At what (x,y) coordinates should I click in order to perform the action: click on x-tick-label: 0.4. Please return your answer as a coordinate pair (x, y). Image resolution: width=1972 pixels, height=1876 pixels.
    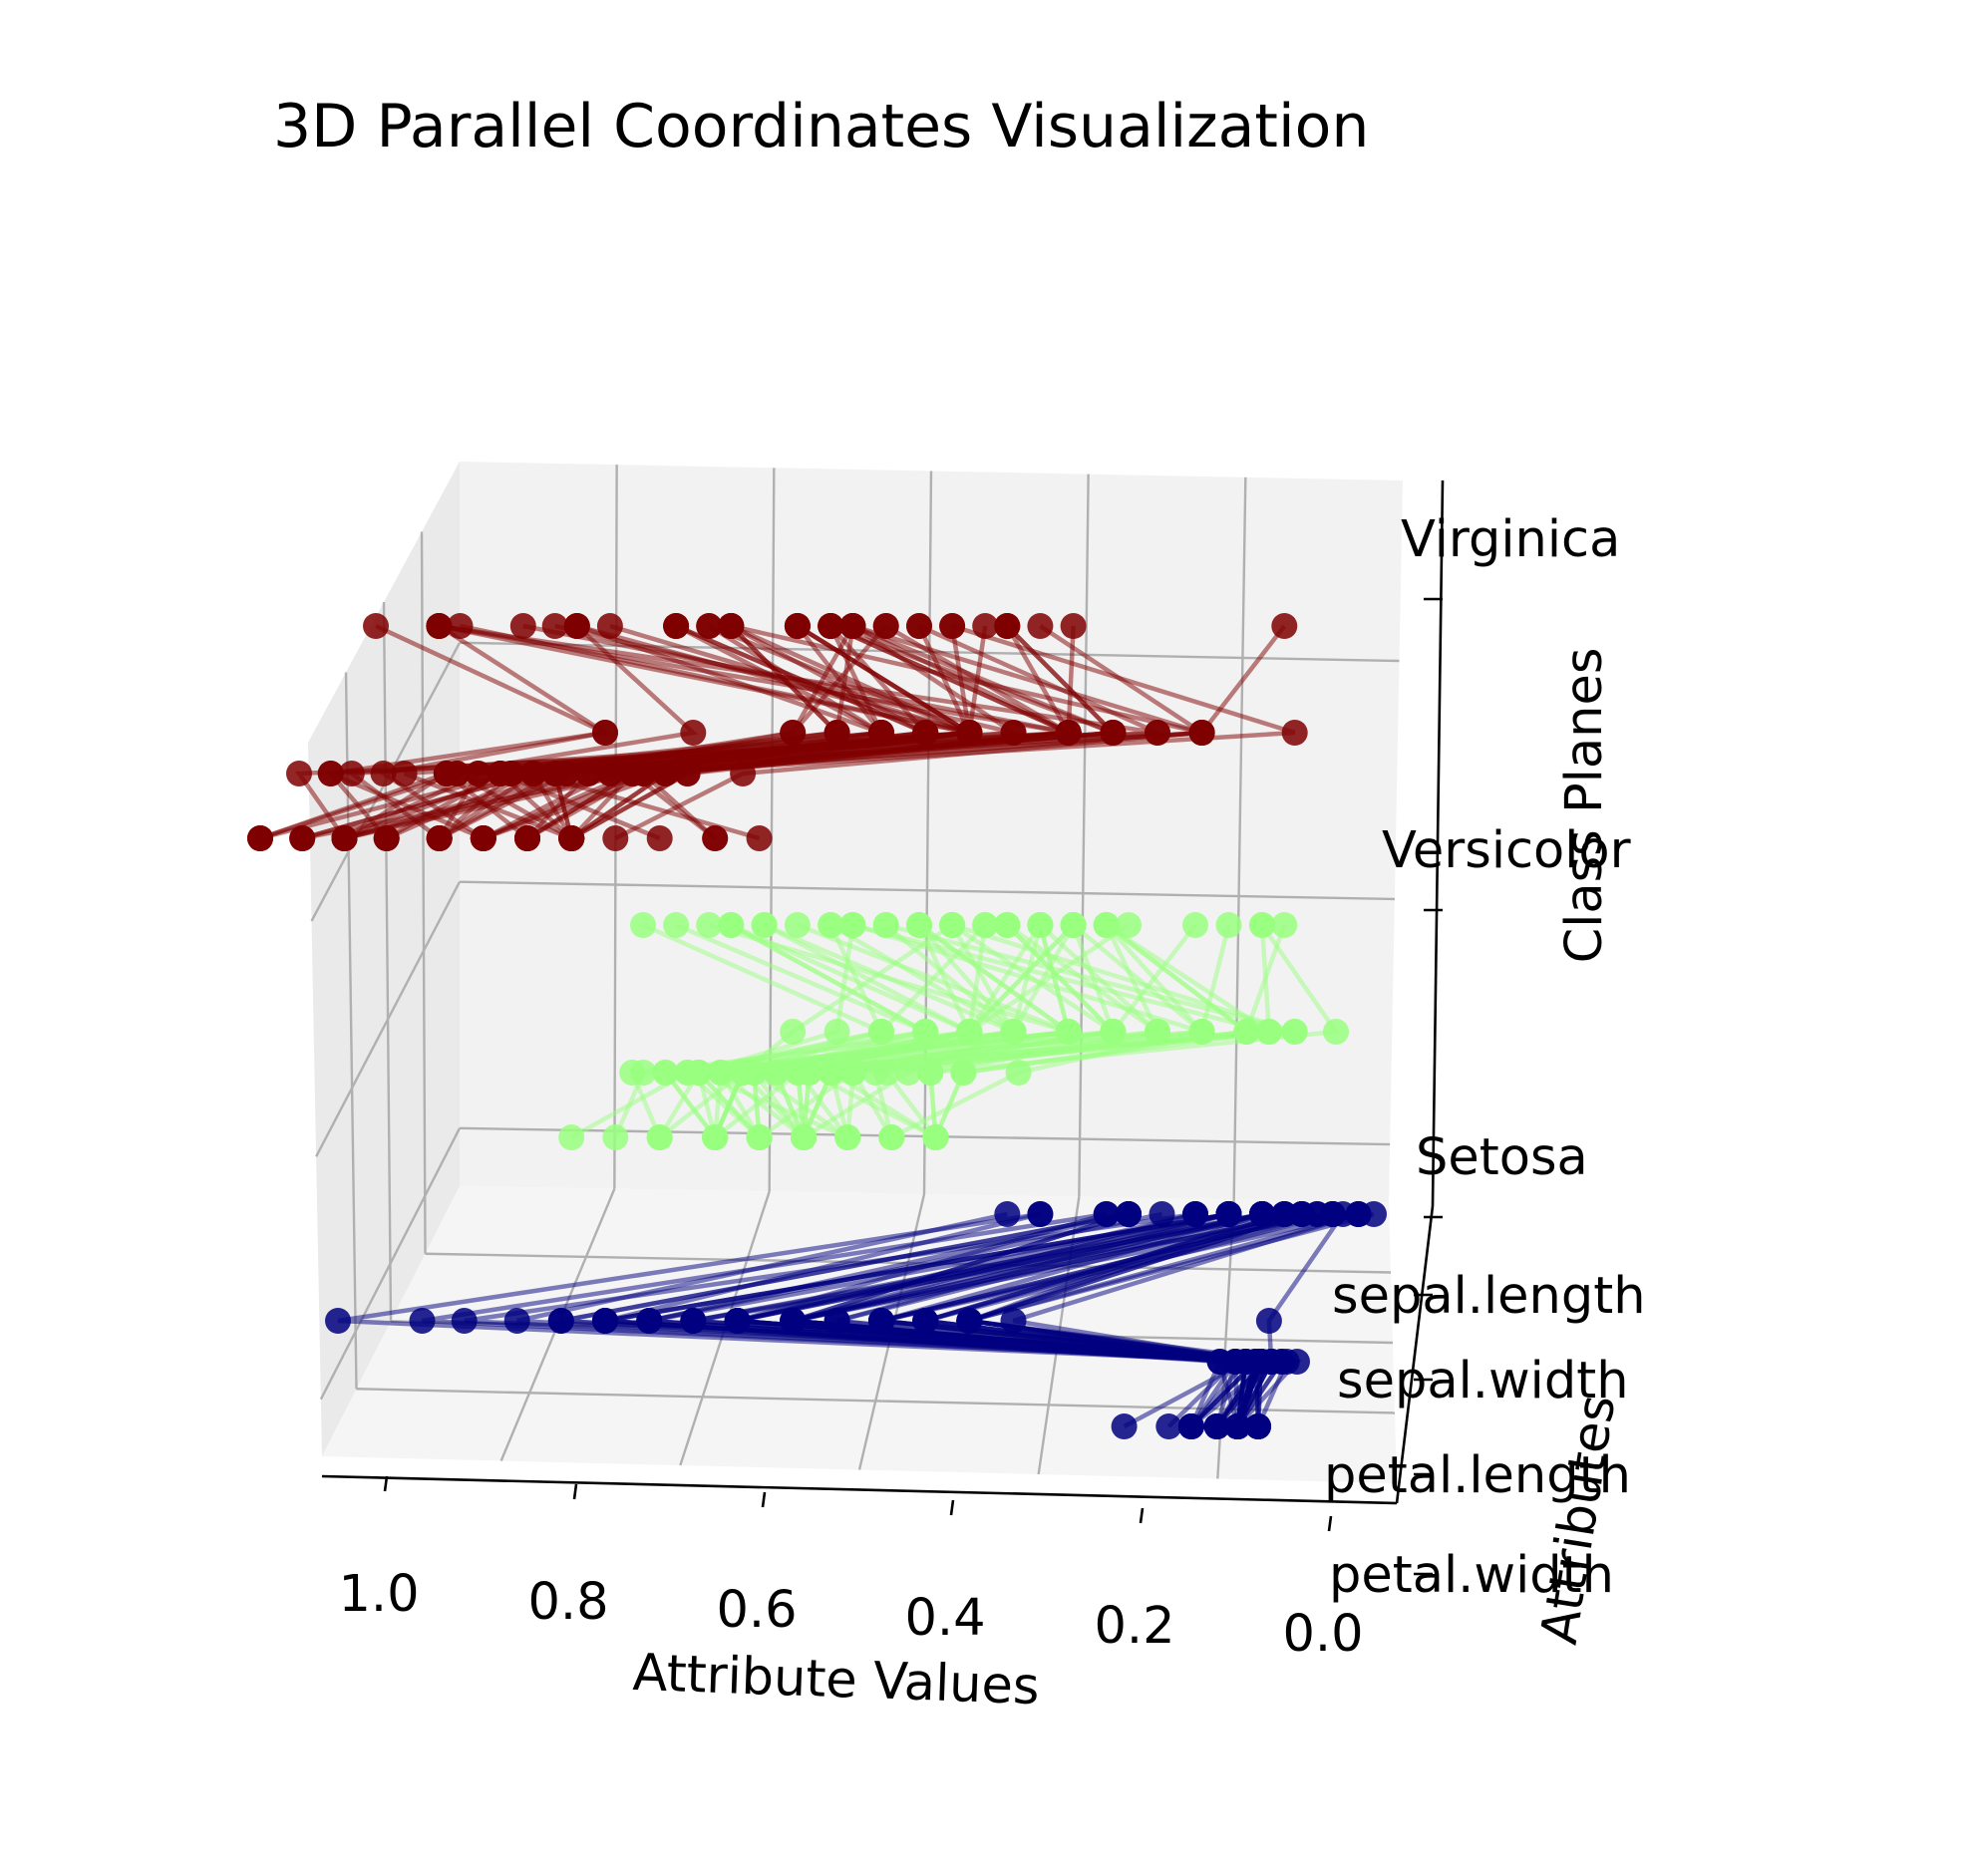
    Looking at the image, I should click on (944, 1618).